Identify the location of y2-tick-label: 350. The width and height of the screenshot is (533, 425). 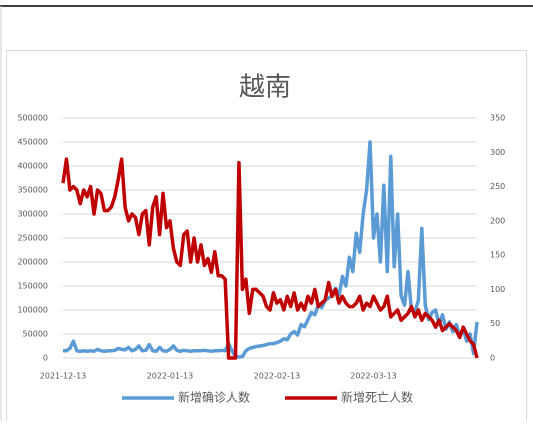
(497, 118).